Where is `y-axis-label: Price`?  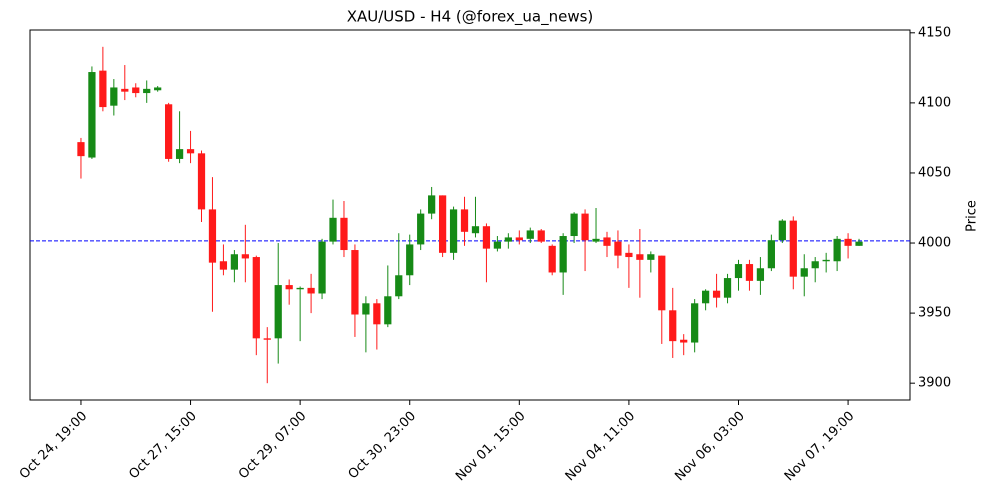 y-axis-label: Price is located at coordinates (972, 216).